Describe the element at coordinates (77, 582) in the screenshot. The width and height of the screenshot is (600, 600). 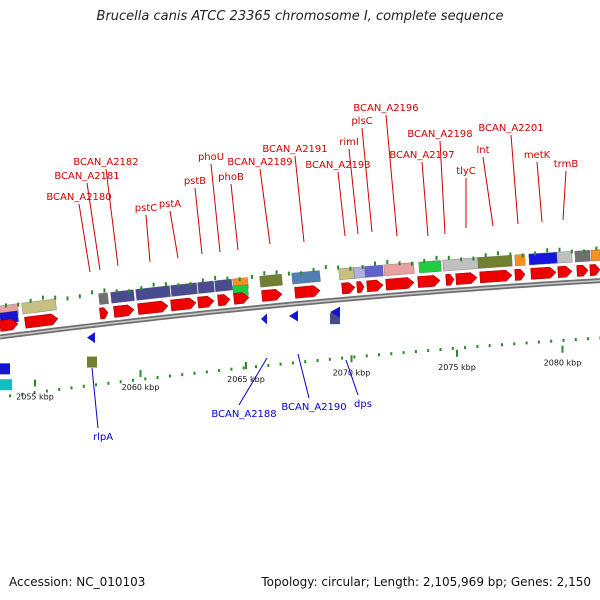
I see `accession-text: Accession: NC_010103` at that location.